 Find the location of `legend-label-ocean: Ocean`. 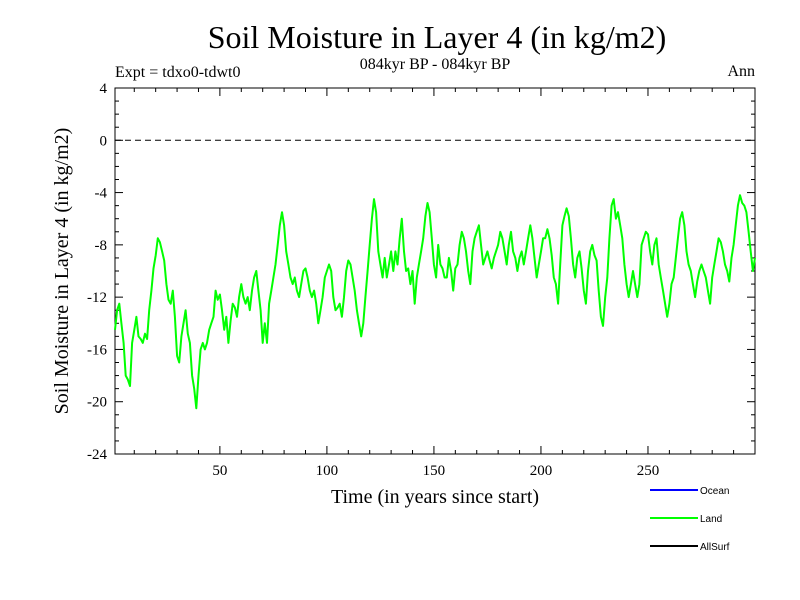

legend-label-ocean: Ocean is located at coordinates (714, 491).